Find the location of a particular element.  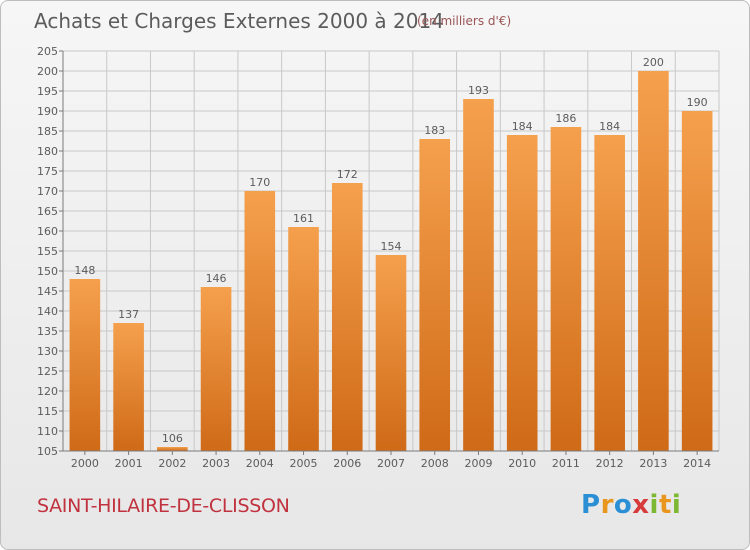

proxiti-logo: Proxiti is located at coordinates (631, 505).